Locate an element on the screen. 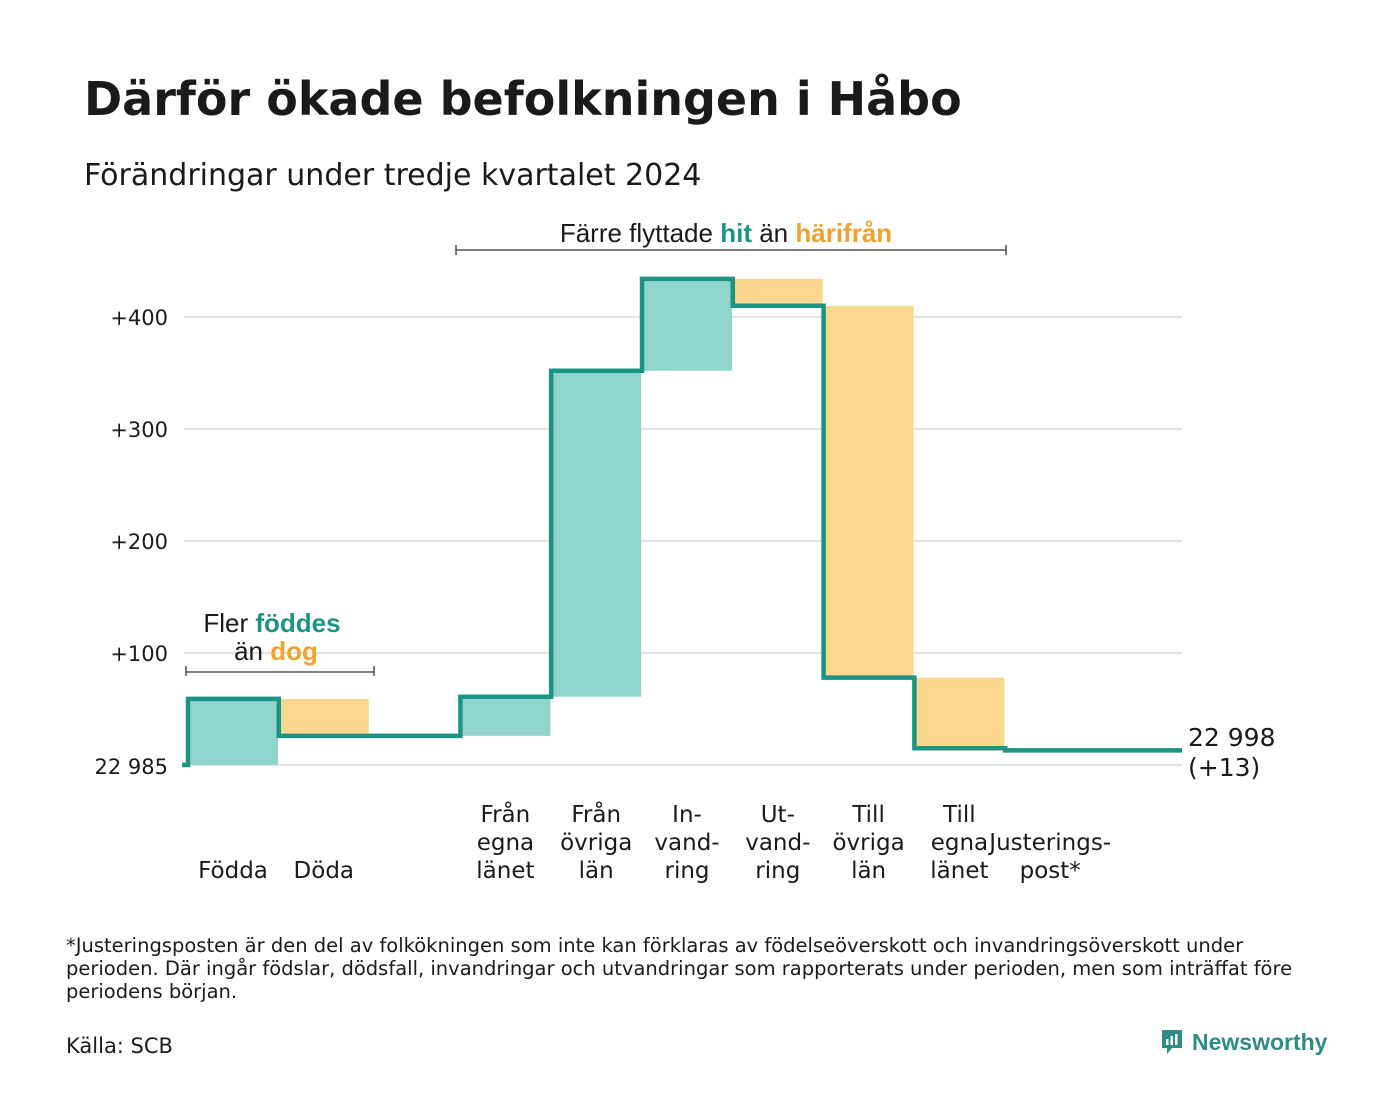 This screenshot has width=1400, height=1120. brand-logo: Newsworthy is located at coordinates (1243, 1042).